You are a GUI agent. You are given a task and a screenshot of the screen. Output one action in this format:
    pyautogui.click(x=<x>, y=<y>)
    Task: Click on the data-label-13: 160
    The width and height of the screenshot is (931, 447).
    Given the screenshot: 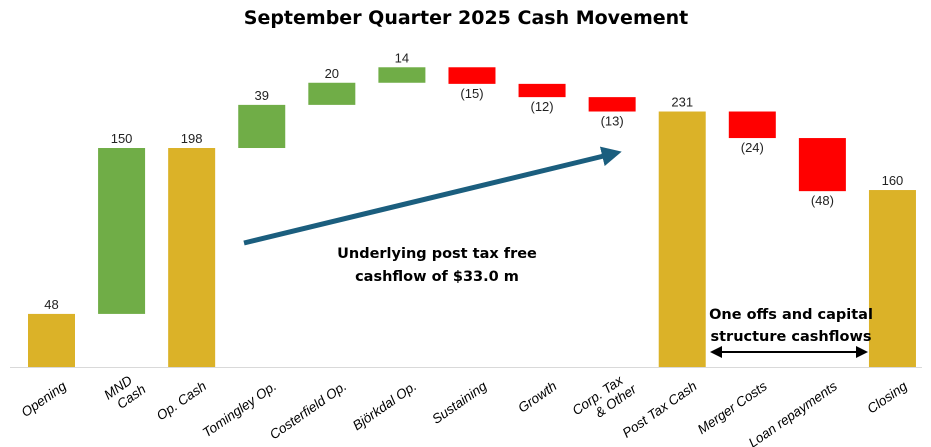 What is the action you would take?
    pyautogui.click(x=893, y=180)
    